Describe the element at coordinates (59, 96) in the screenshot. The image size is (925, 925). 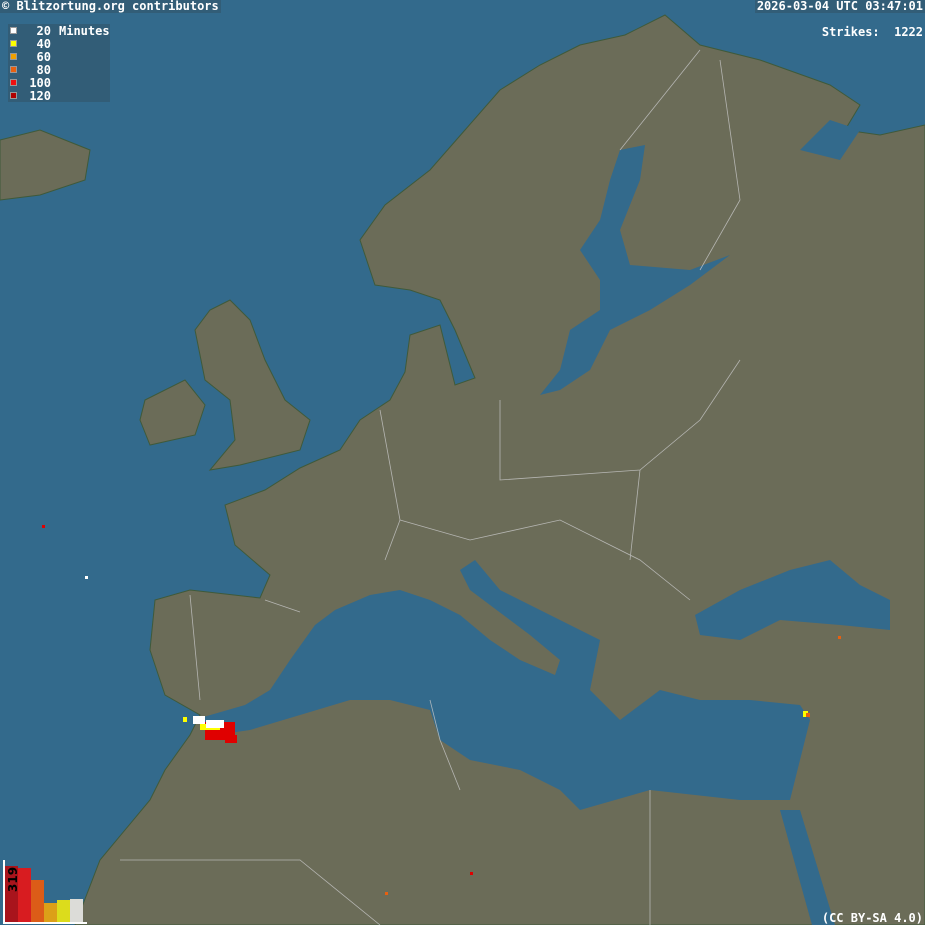
I see `legend-item: 120` at that location.